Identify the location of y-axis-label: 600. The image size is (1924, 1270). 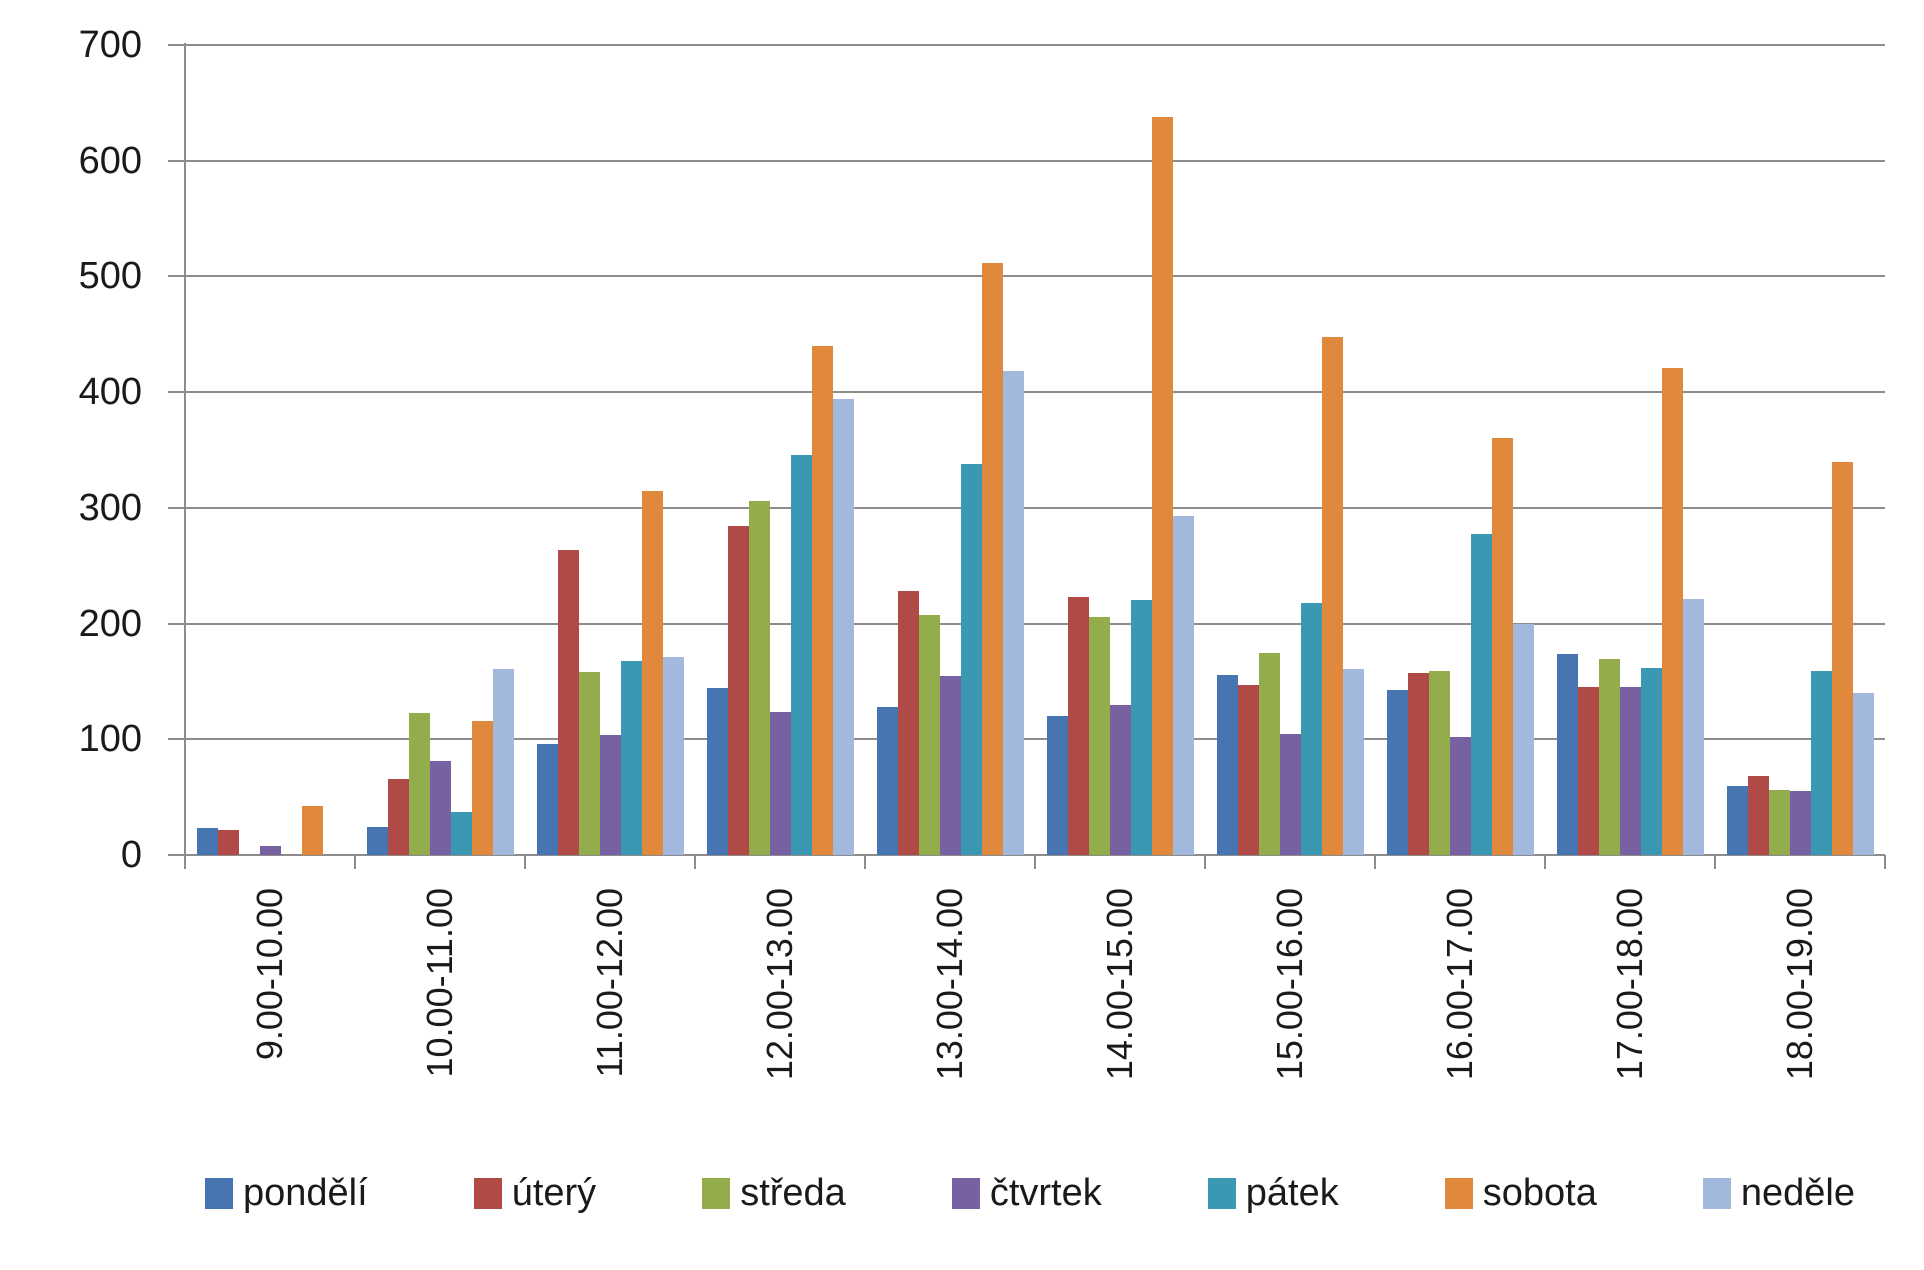
(110, 160).